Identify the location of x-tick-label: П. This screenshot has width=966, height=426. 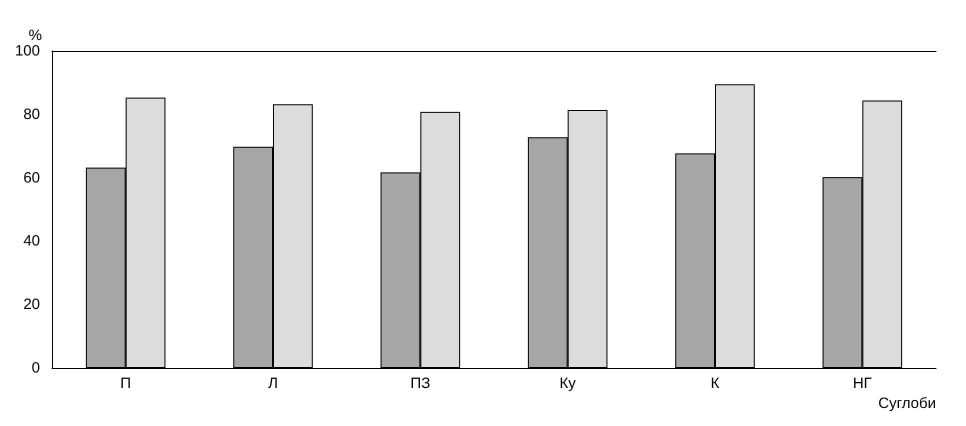
(126, 383).